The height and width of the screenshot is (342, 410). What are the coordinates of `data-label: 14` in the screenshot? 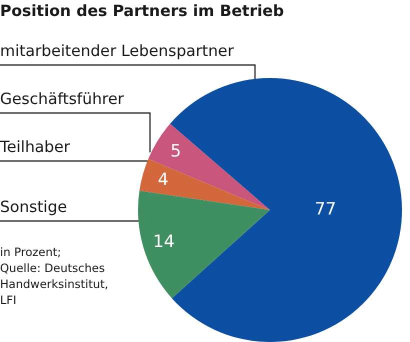 It's located at (164, 242).